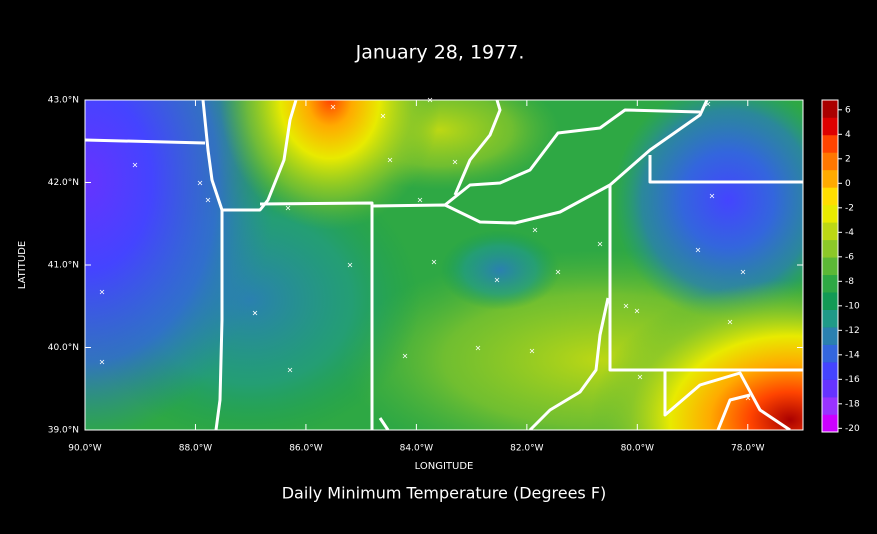 This screenshot has width=877, height=534. What do you see at coordinates (638, 449) in the screenshot?
I see `x-tick-label: 80.0°W` at bounding box center [638, 449].